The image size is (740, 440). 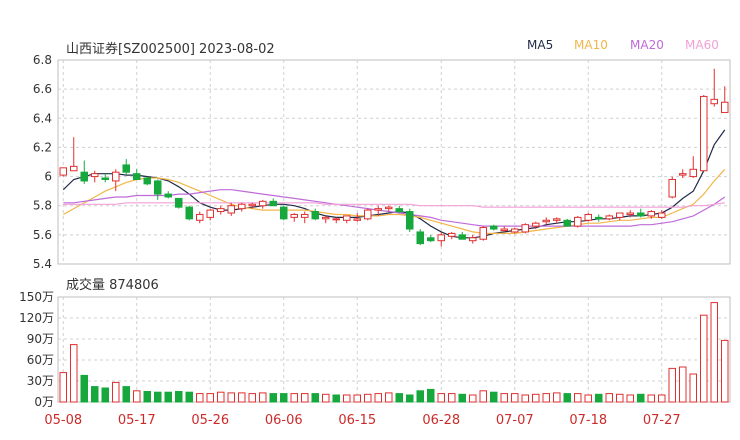 What do you see at coordinates (44, 402) in the screenshot?
I see `volume-tick-label: 0万` at bounding box center [44, 402].